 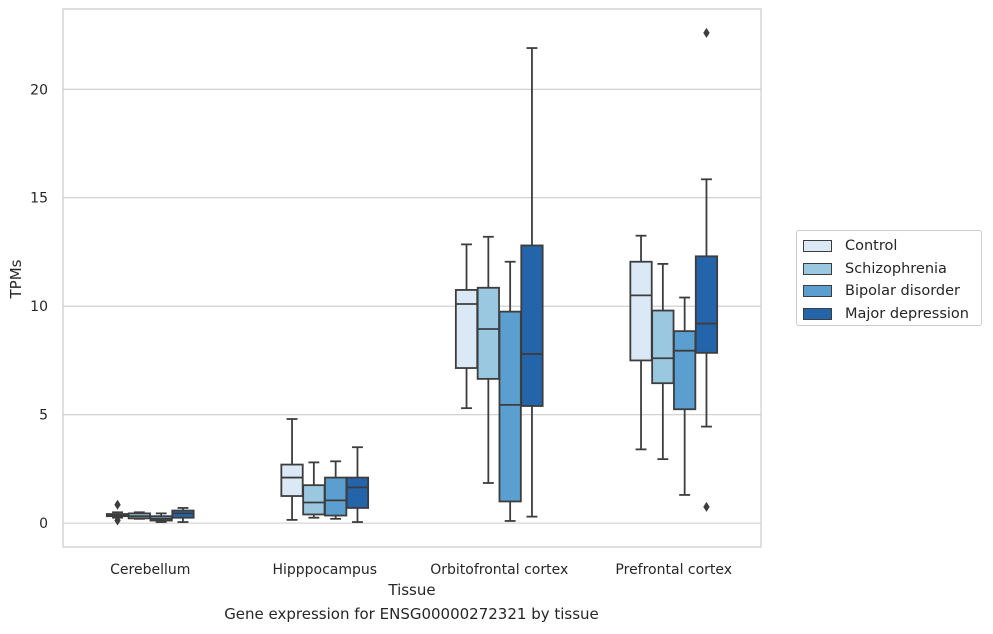 What do you see at coordinates (896, 268) in the screenshot?
I see `legend-label: Schizophrenia` at bounding box center [896, 268].